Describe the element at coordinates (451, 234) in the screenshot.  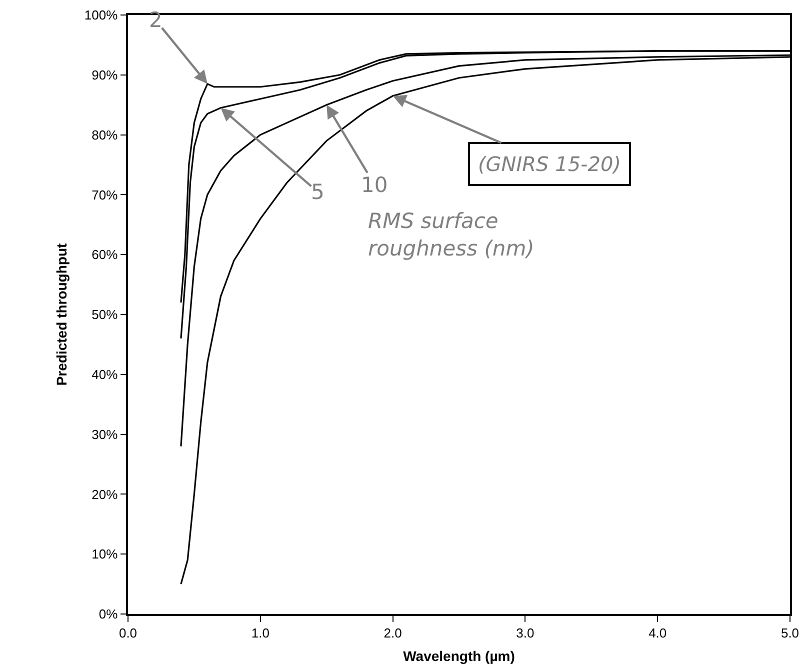
I see `annotation: RMS surface roughness (nm)` at that location.